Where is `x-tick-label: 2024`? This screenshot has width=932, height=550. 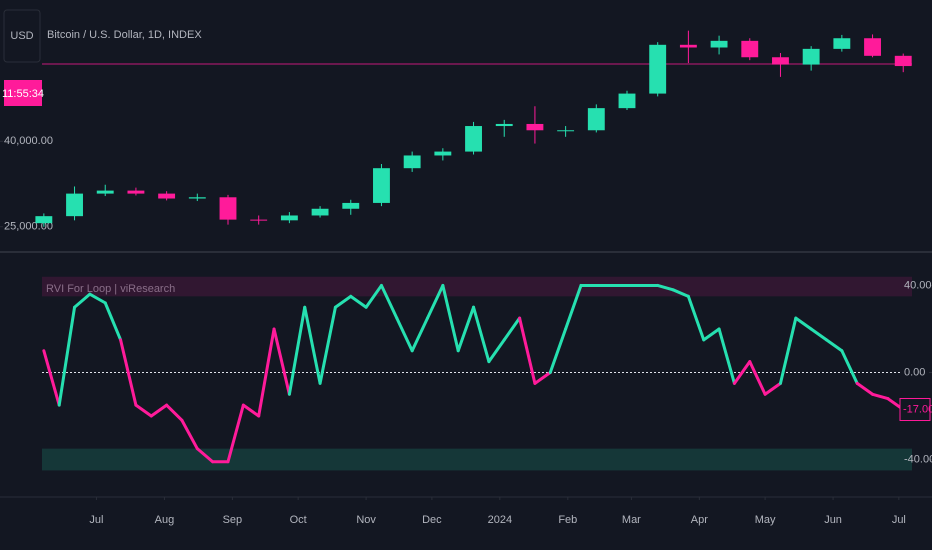
x-tick-label: 2024 is located at coordinates (500, 520).